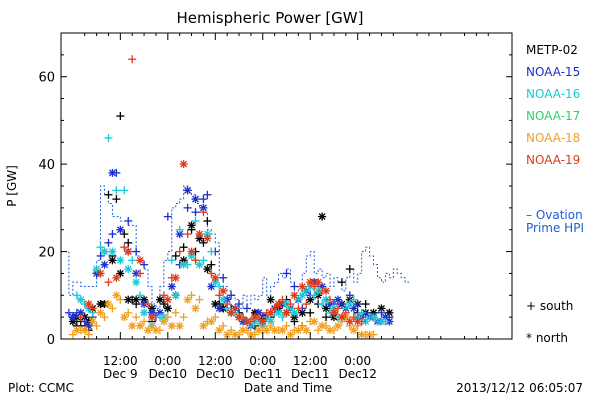 The width and height of the screenshot is (600, 400). I want to click on y-tick-label: 0, so click(51, 340).